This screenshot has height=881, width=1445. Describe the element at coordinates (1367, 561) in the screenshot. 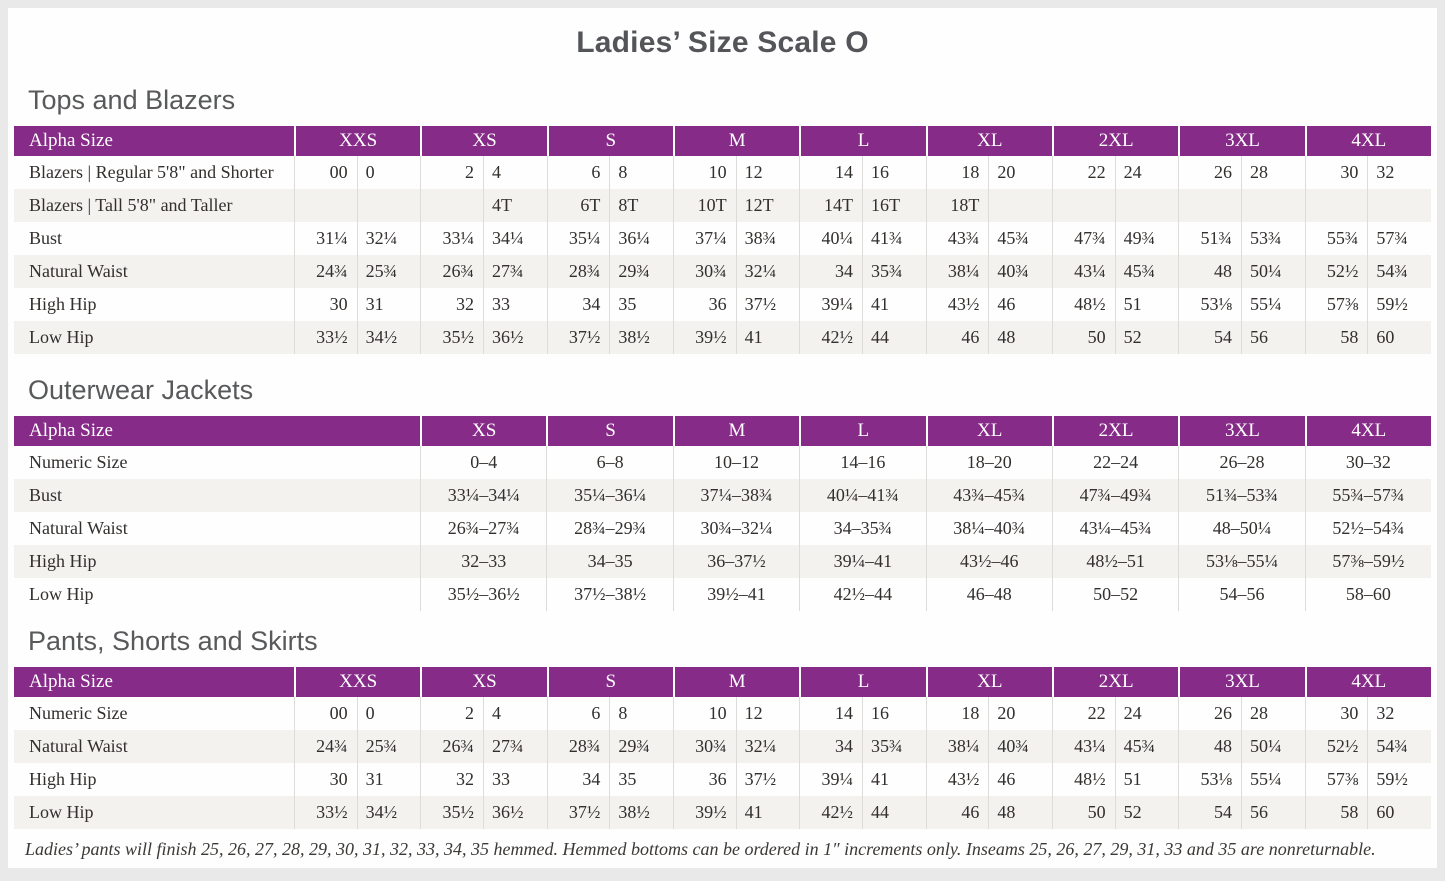

I see `size-range-value: 57⅜–59½` at that location.